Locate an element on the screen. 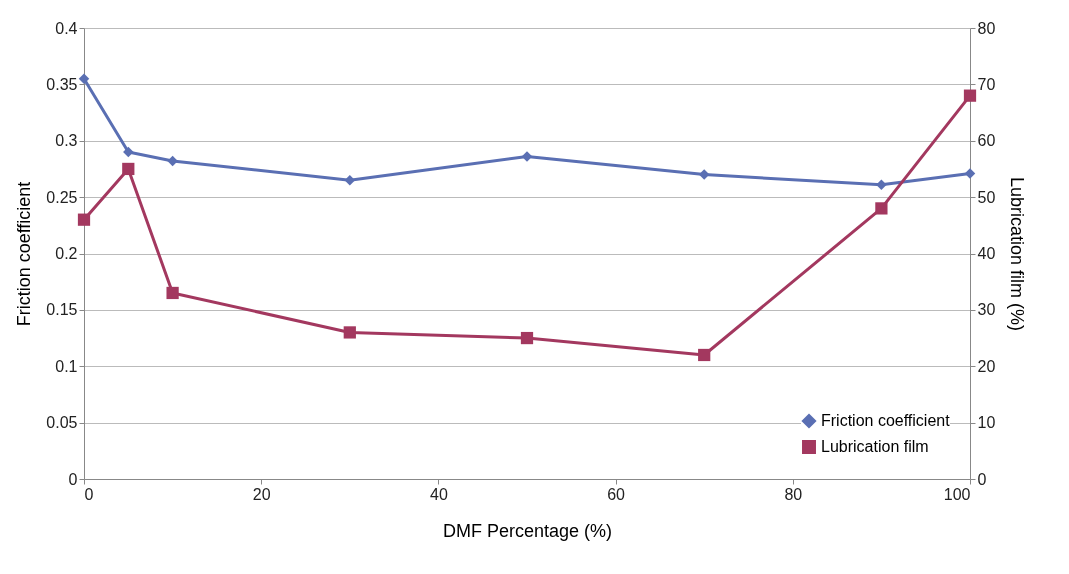 The height and width of the screenshot is (574, 1069). y2-tick-label: 50 is located at coordinates (986, 197).